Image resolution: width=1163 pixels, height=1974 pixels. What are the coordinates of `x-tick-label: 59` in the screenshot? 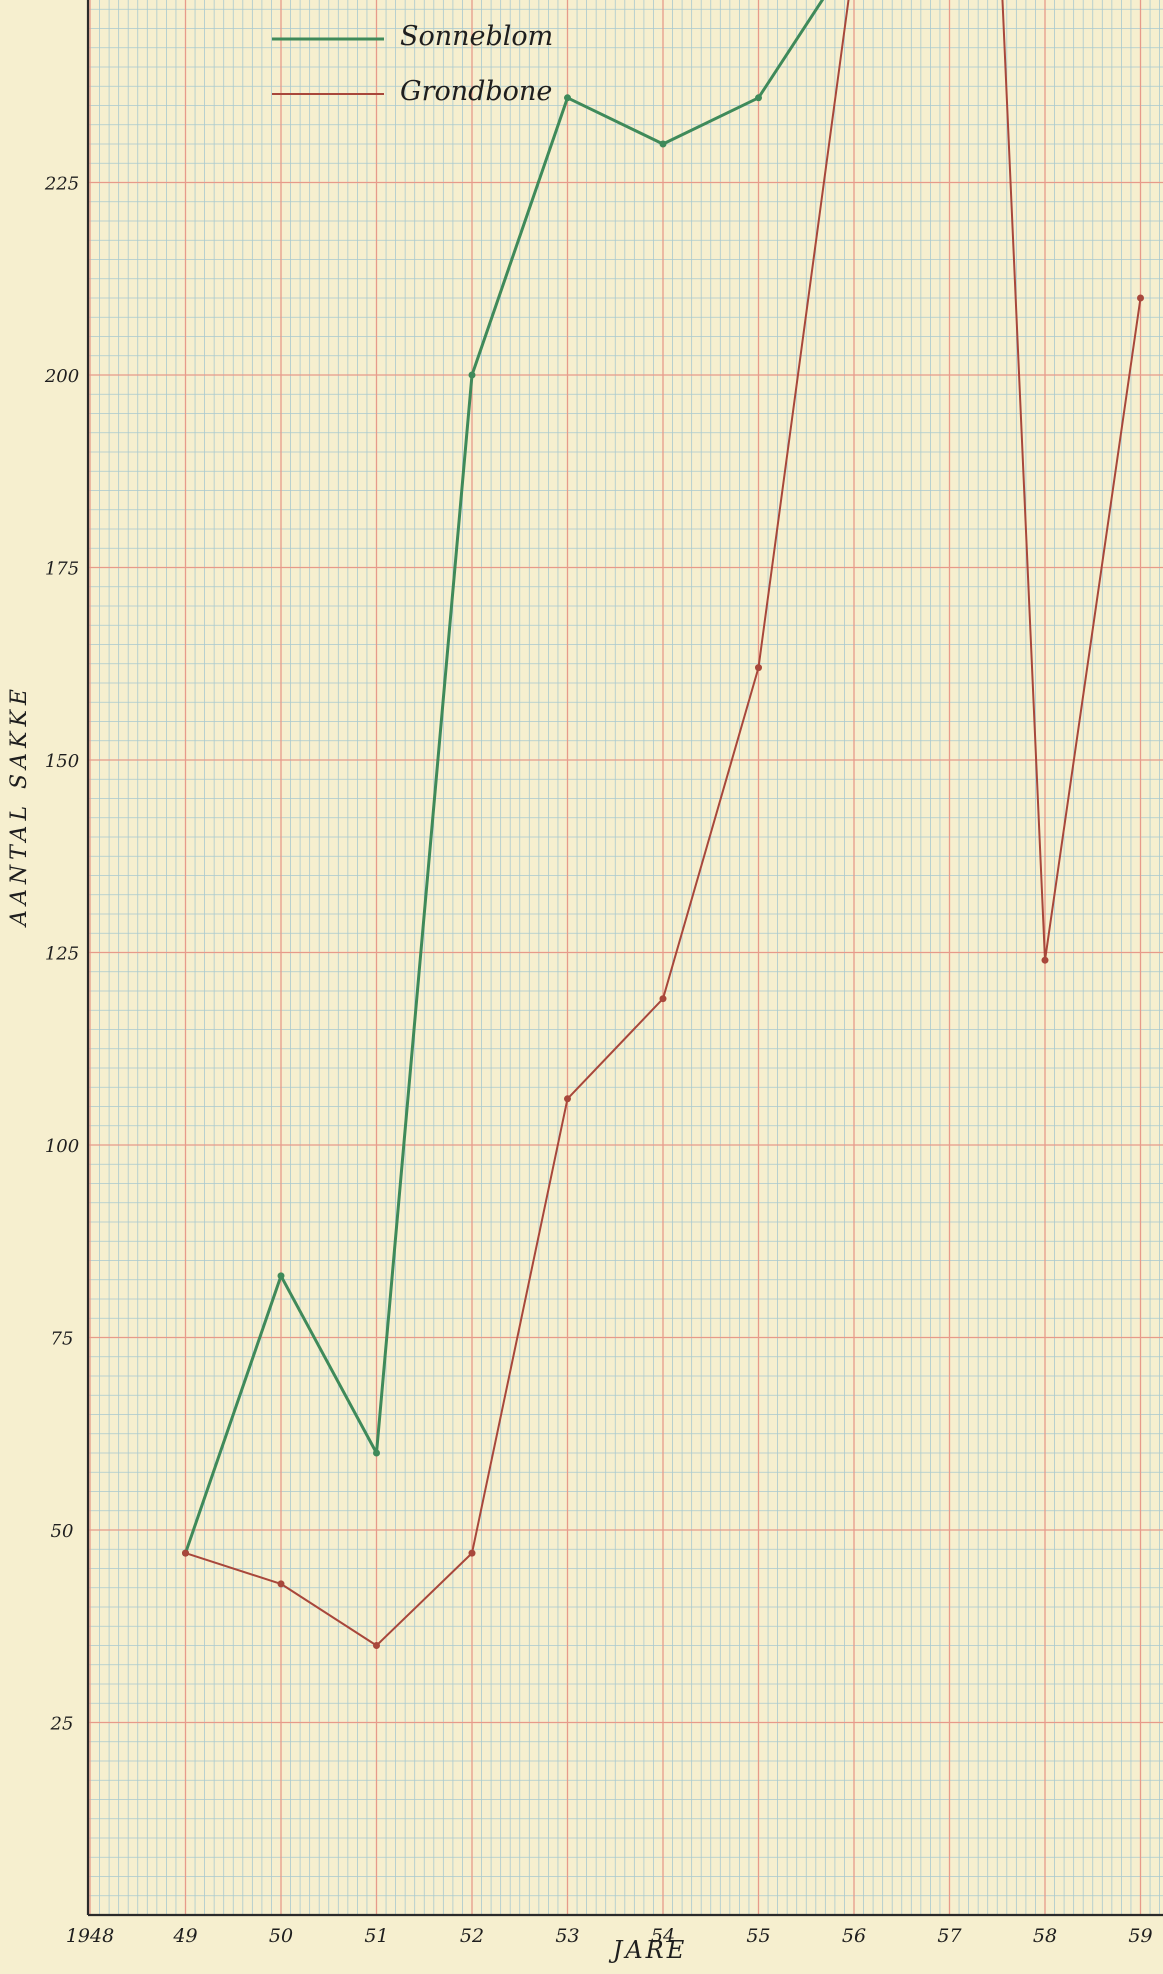 It's located at (1140, 1936).